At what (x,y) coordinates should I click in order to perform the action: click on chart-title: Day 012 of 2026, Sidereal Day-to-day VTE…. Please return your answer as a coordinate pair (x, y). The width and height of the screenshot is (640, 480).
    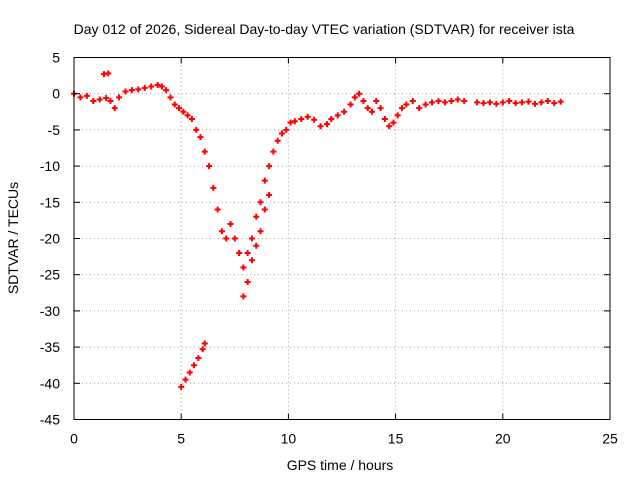
    Looking at the image, I should click on (324, 29).